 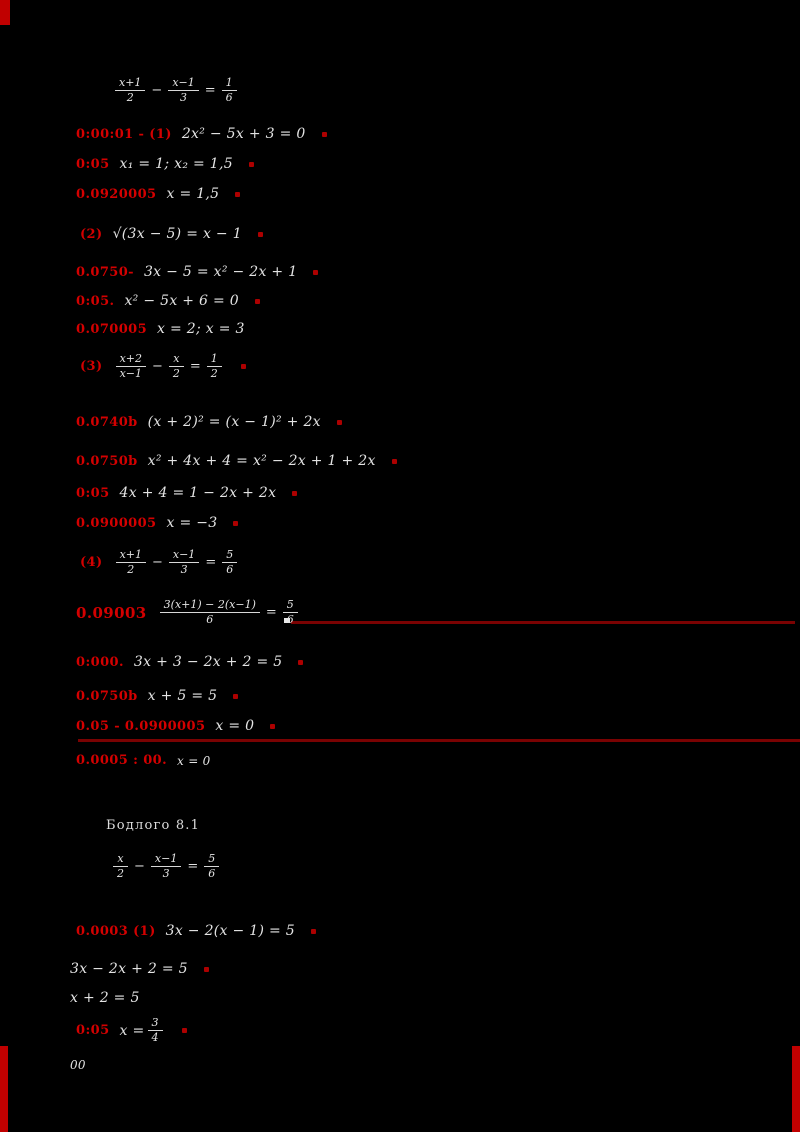 I want to click on note-line: (2) √(3x − 5) = x − 1, so click(x=171, y=234).